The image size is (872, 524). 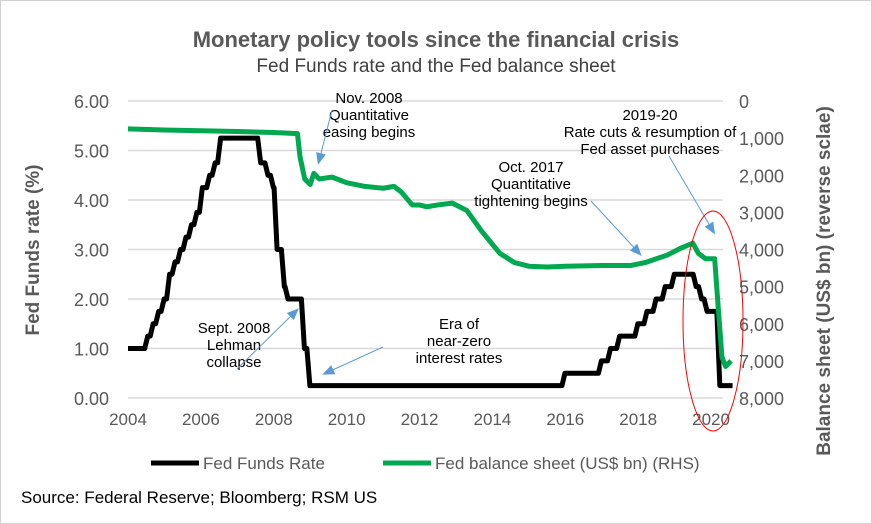 I want to click on legend-label-balance-sheet: Fed balance sheet (US$ bn) (RHS), so click(x=567, y=463).